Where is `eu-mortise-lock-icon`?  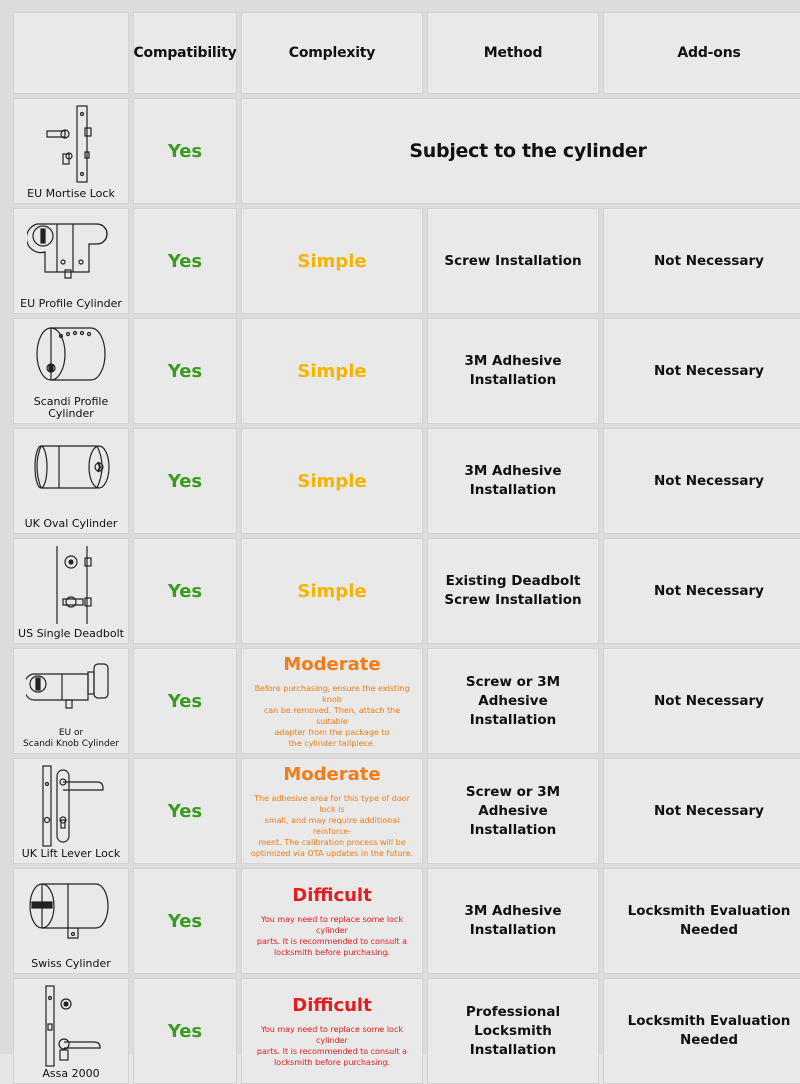
eu-mortise-lock-icon is located at coordinates (69, 144).